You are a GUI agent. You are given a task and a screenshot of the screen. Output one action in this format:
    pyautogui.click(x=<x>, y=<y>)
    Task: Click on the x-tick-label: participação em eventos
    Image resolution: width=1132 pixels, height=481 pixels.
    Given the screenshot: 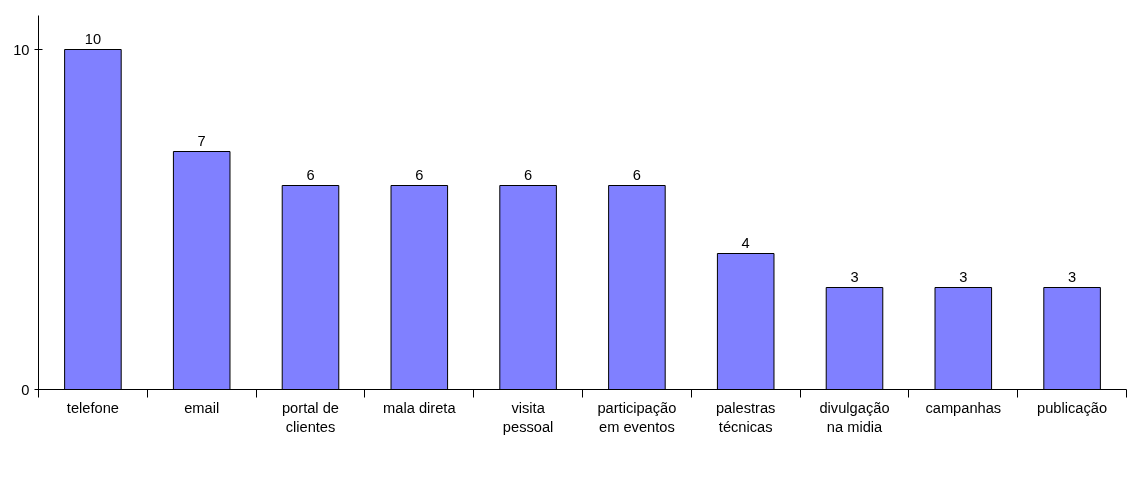 What is the action you would take?
    pyautogui.click(x=637, y=417)
    